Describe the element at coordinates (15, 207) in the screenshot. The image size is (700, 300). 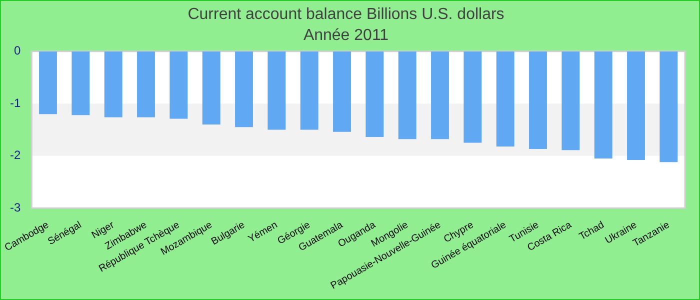
I see `y-tick-label: -3` at that location.